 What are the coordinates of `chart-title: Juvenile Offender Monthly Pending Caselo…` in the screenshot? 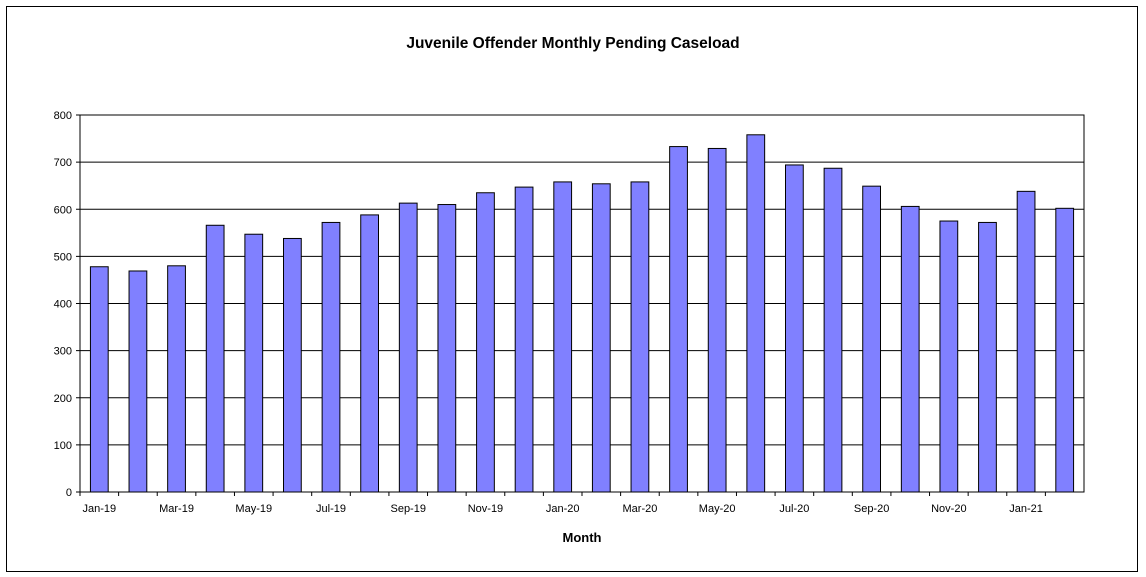 It's located at (573, 43).